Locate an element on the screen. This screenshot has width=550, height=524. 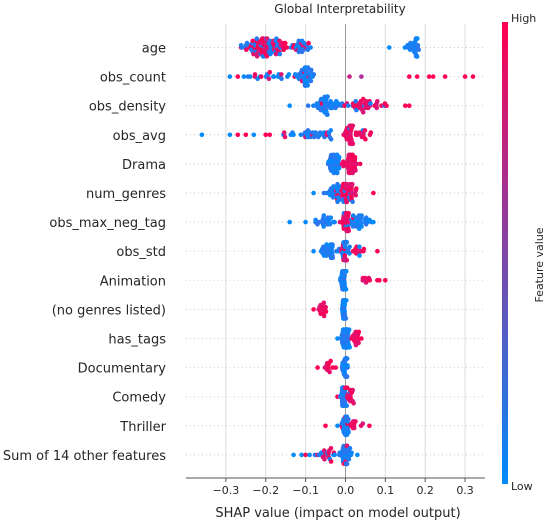
colorbar-axis-label: Feature value is located at coordinates (539, 264).